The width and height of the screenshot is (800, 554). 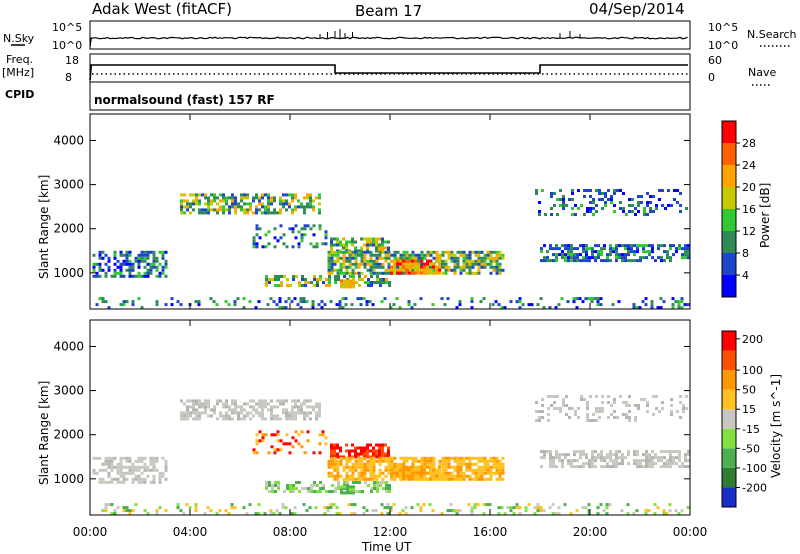 What do you see at coordinates (729, 242) in the screenshot?
I see `colorbar-segment` at bounding box center [729, 242].